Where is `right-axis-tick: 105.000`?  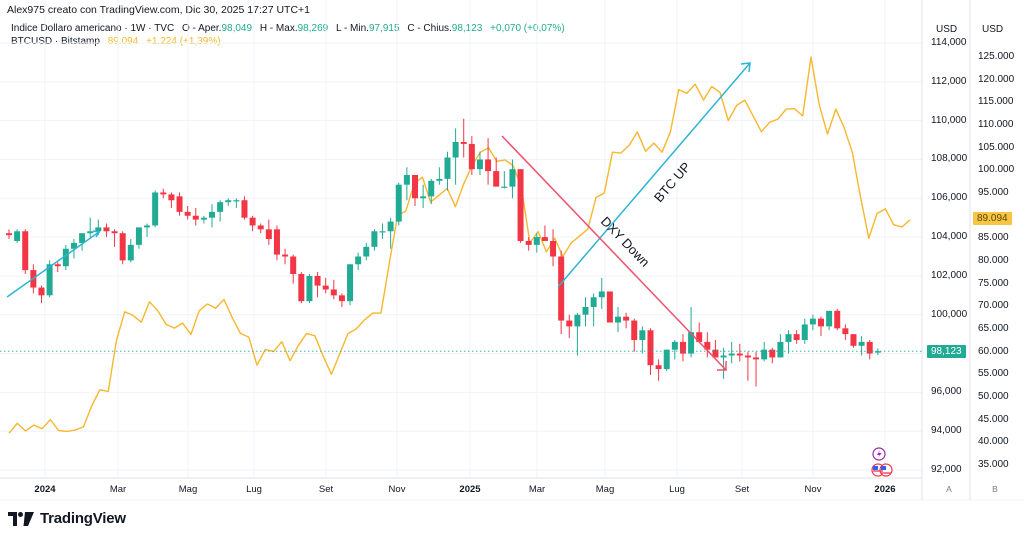 right-axis-tick: 105.000 is located at coordinates (996, 147).